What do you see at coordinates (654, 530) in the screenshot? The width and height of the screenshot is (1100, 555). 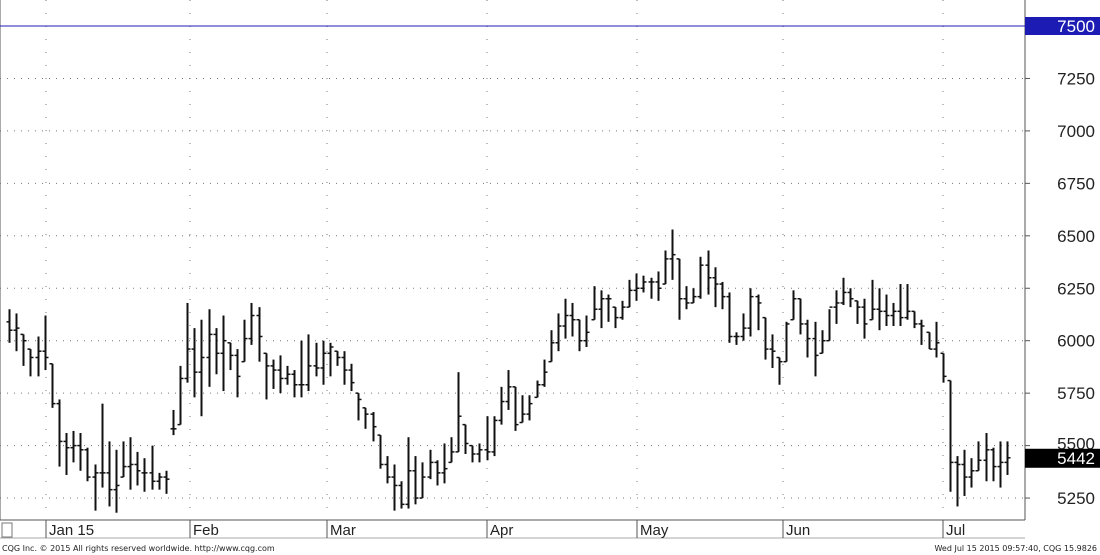 I see `month-label: May` at bounding box center [654, 530].